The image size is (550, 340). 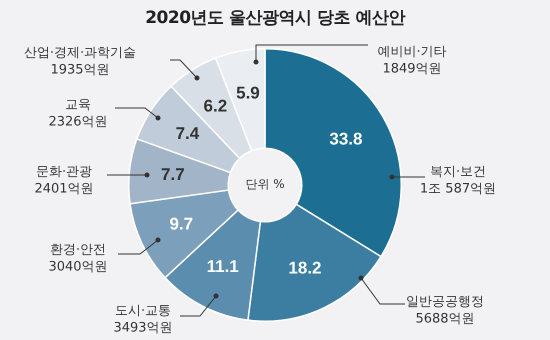 I want to click on slice-label: 복지·보건 1조 587억원, so click(x=458, y=180).